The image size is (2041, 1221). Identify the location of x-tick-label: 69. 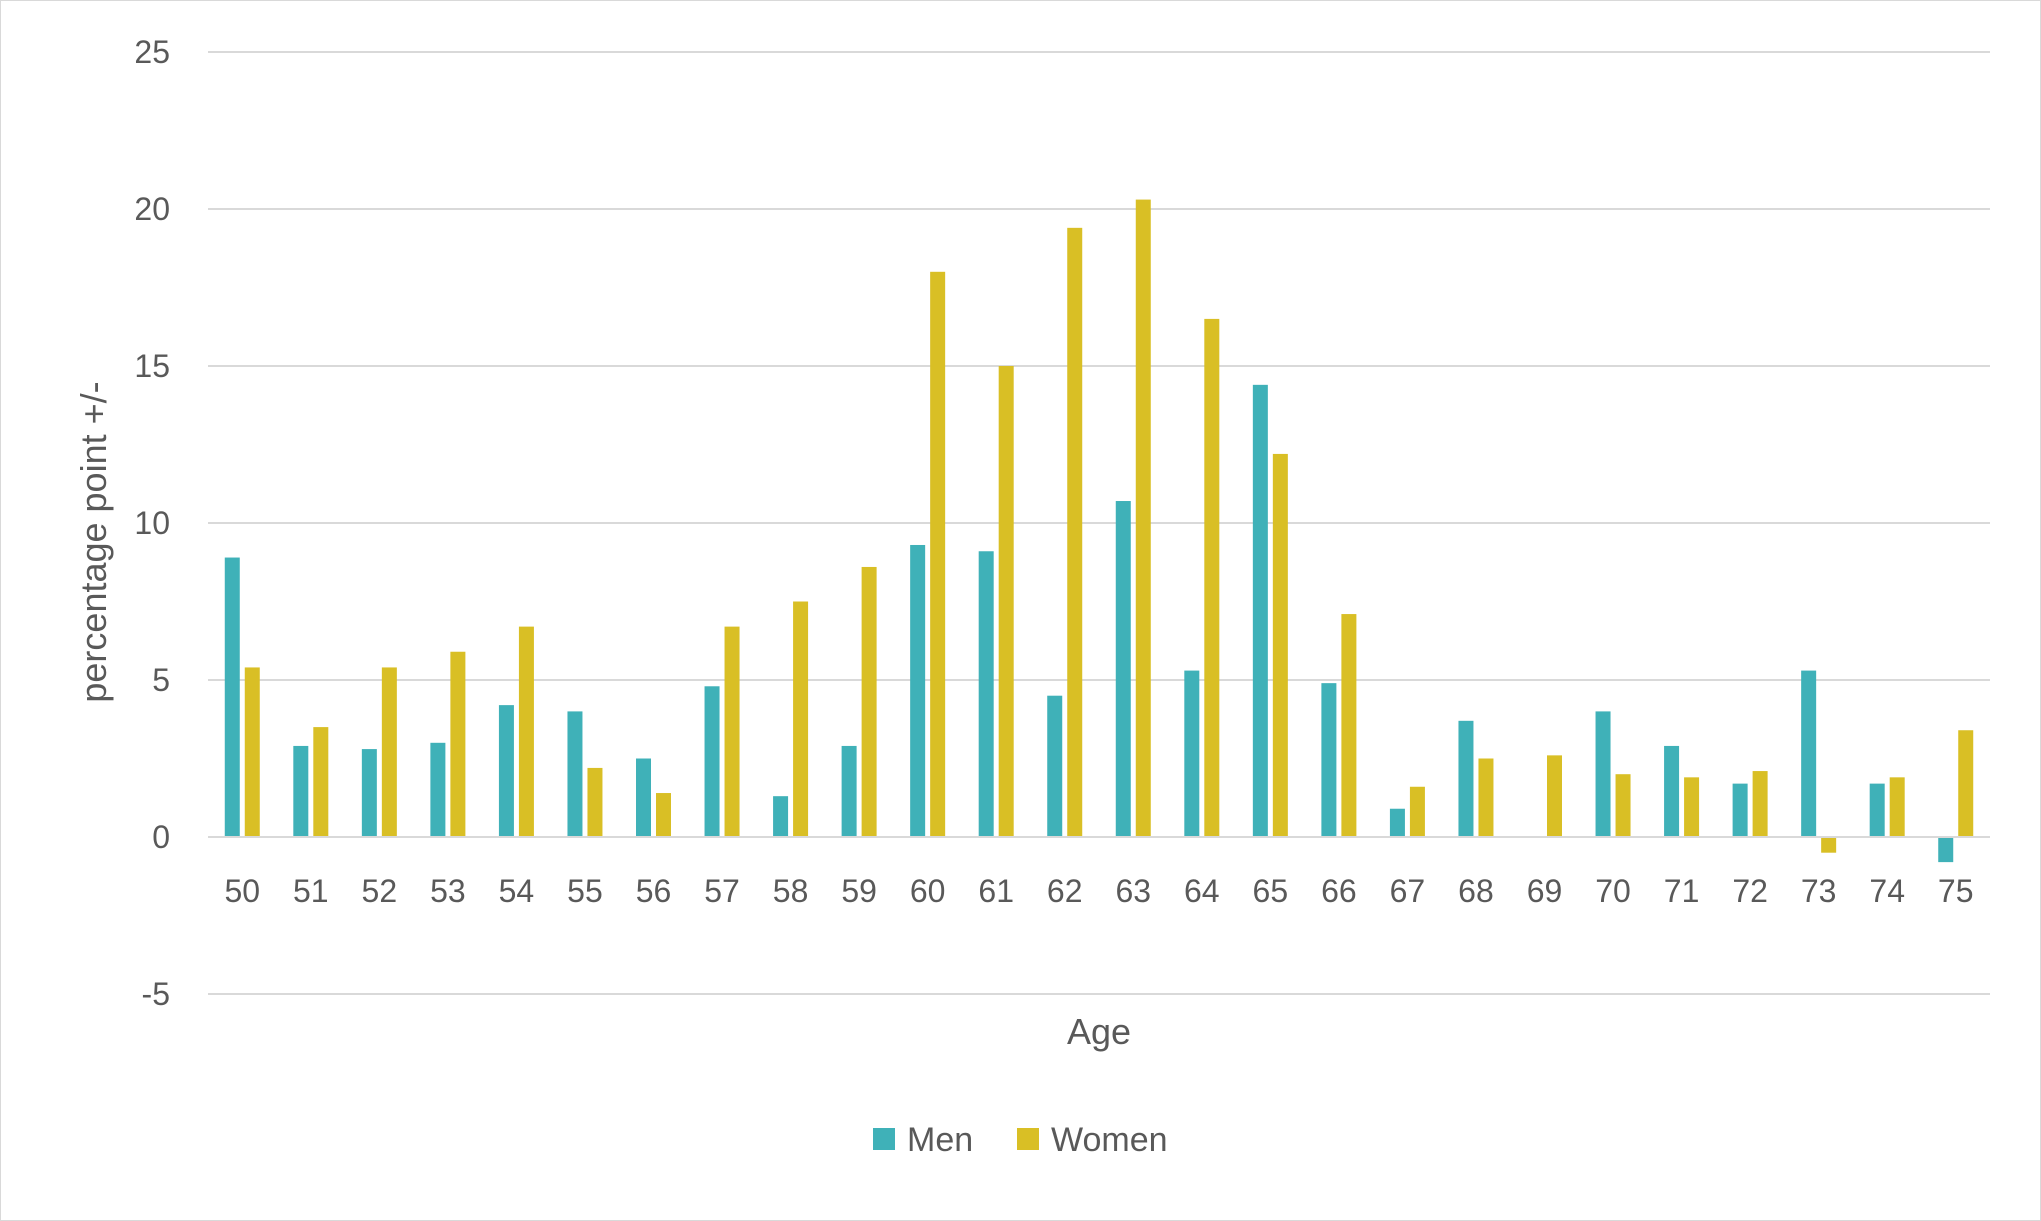
(1545, 891).